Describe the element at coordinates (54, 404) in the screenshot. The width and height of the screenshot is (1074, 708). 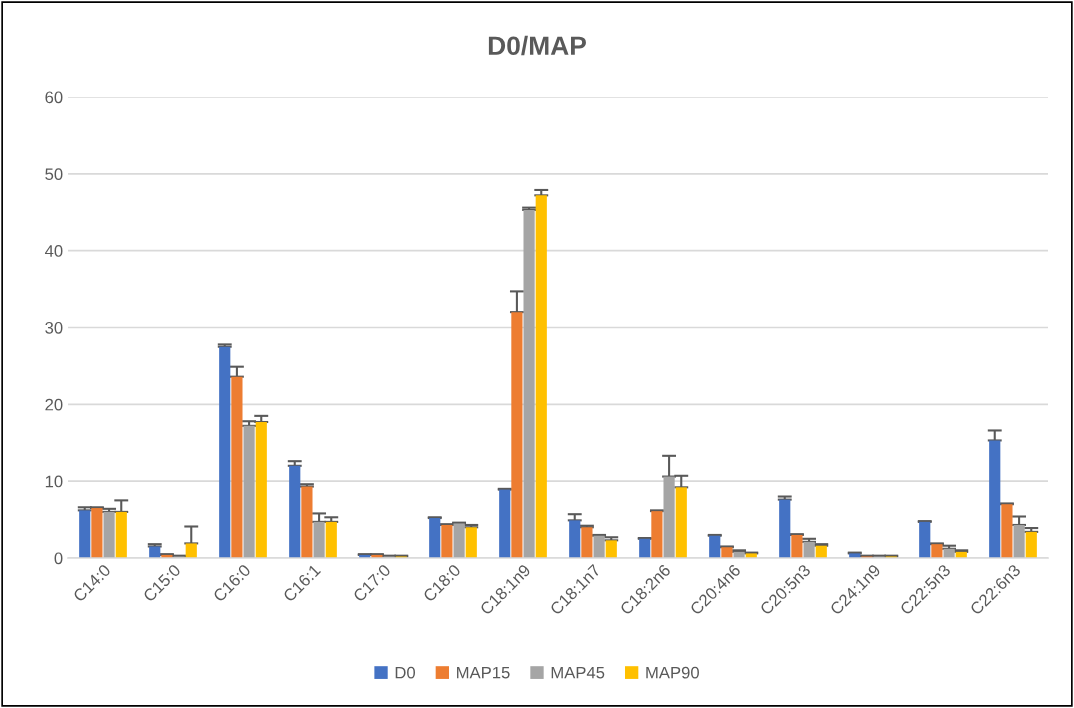
I see `y-tick-label: 20` at that location.